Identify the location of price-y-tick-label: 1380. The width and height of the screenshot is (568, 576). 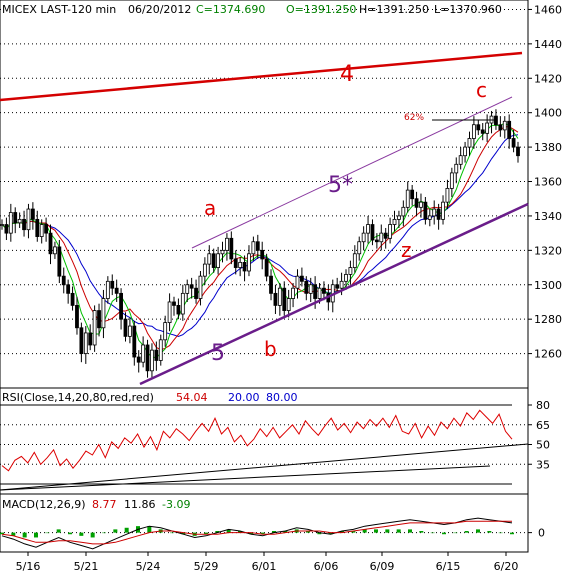
(548, 147).